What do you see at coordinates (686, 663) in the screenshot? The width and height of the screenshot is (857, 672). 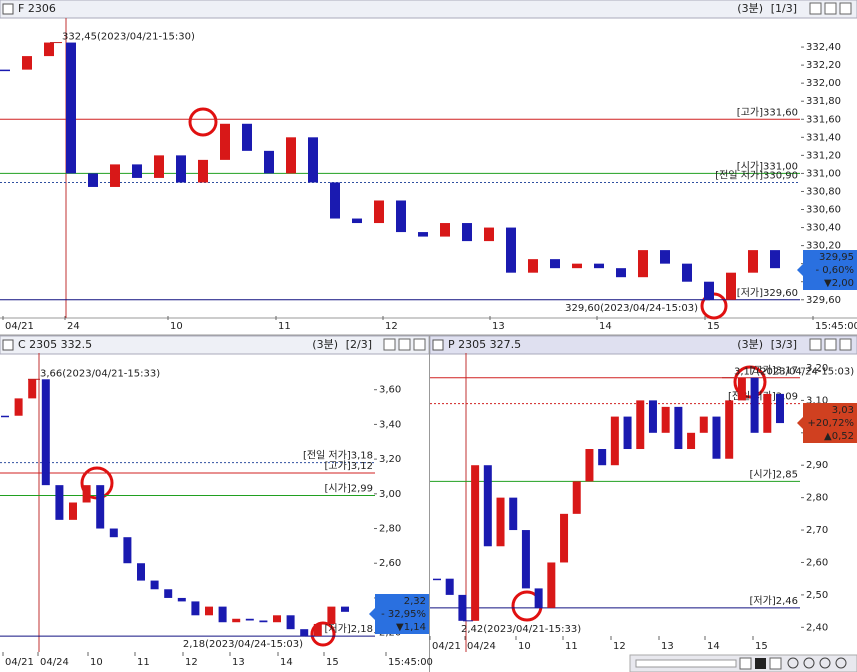 I see `scrollbar` at bounding box center [686, 663].